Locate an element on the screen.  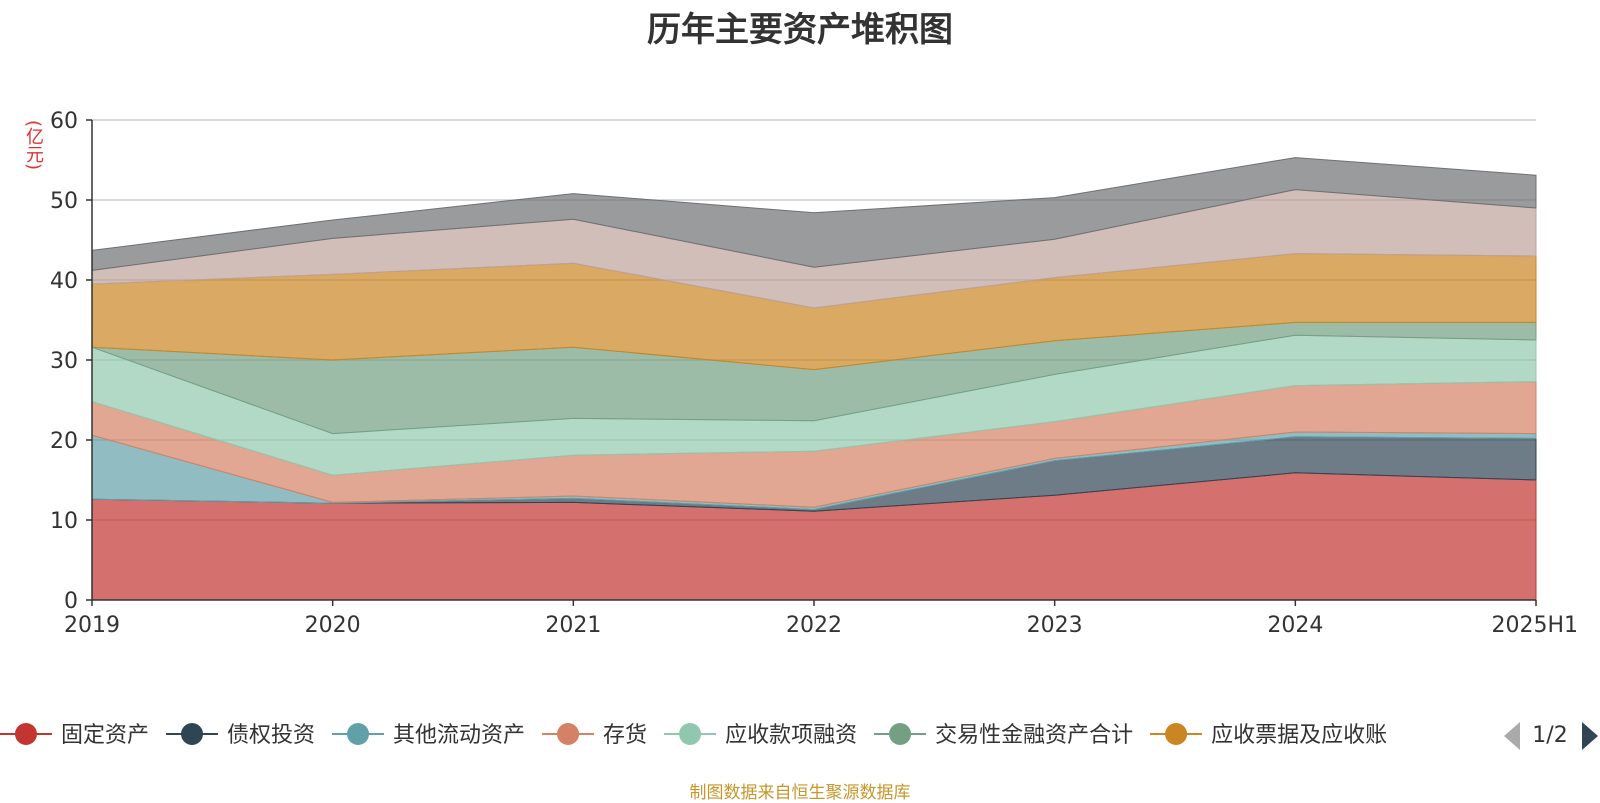
legend-label: 债权投资 is located at coordinates (271, 735).